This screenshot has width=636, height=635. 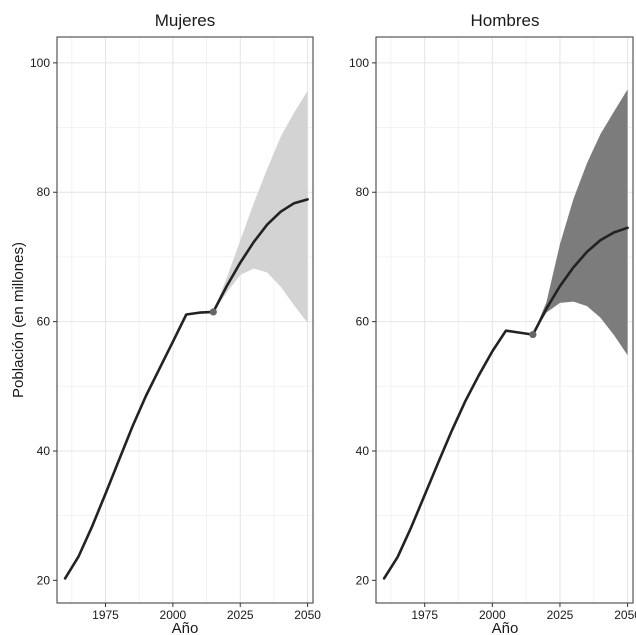 What do you see at coordinates (505, 627) in the screenshot?
I see `x-axis-title-hombres: Año` at bounding box center [505, 627].